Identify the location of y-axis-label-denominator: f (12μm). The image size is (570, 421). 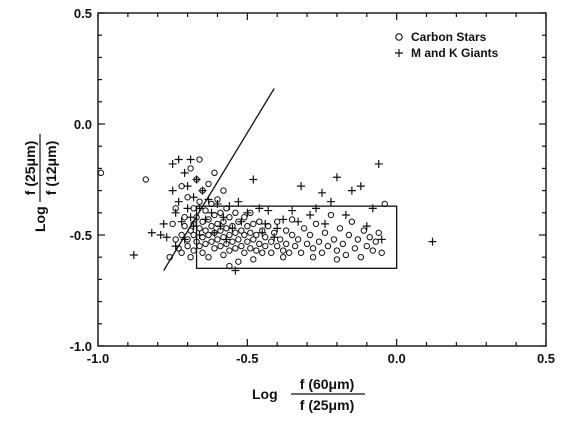
(51, 168).